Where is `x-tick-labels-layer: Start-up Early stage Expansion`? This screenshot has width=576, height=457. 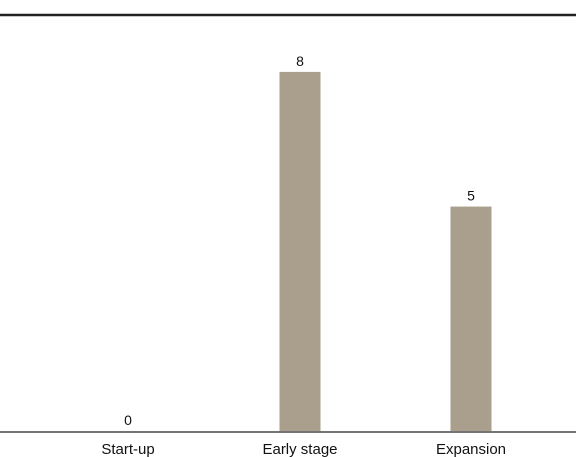
x-tick-labels-layer: Start-up Early stage Expansion is located at coordinates (303, 449).